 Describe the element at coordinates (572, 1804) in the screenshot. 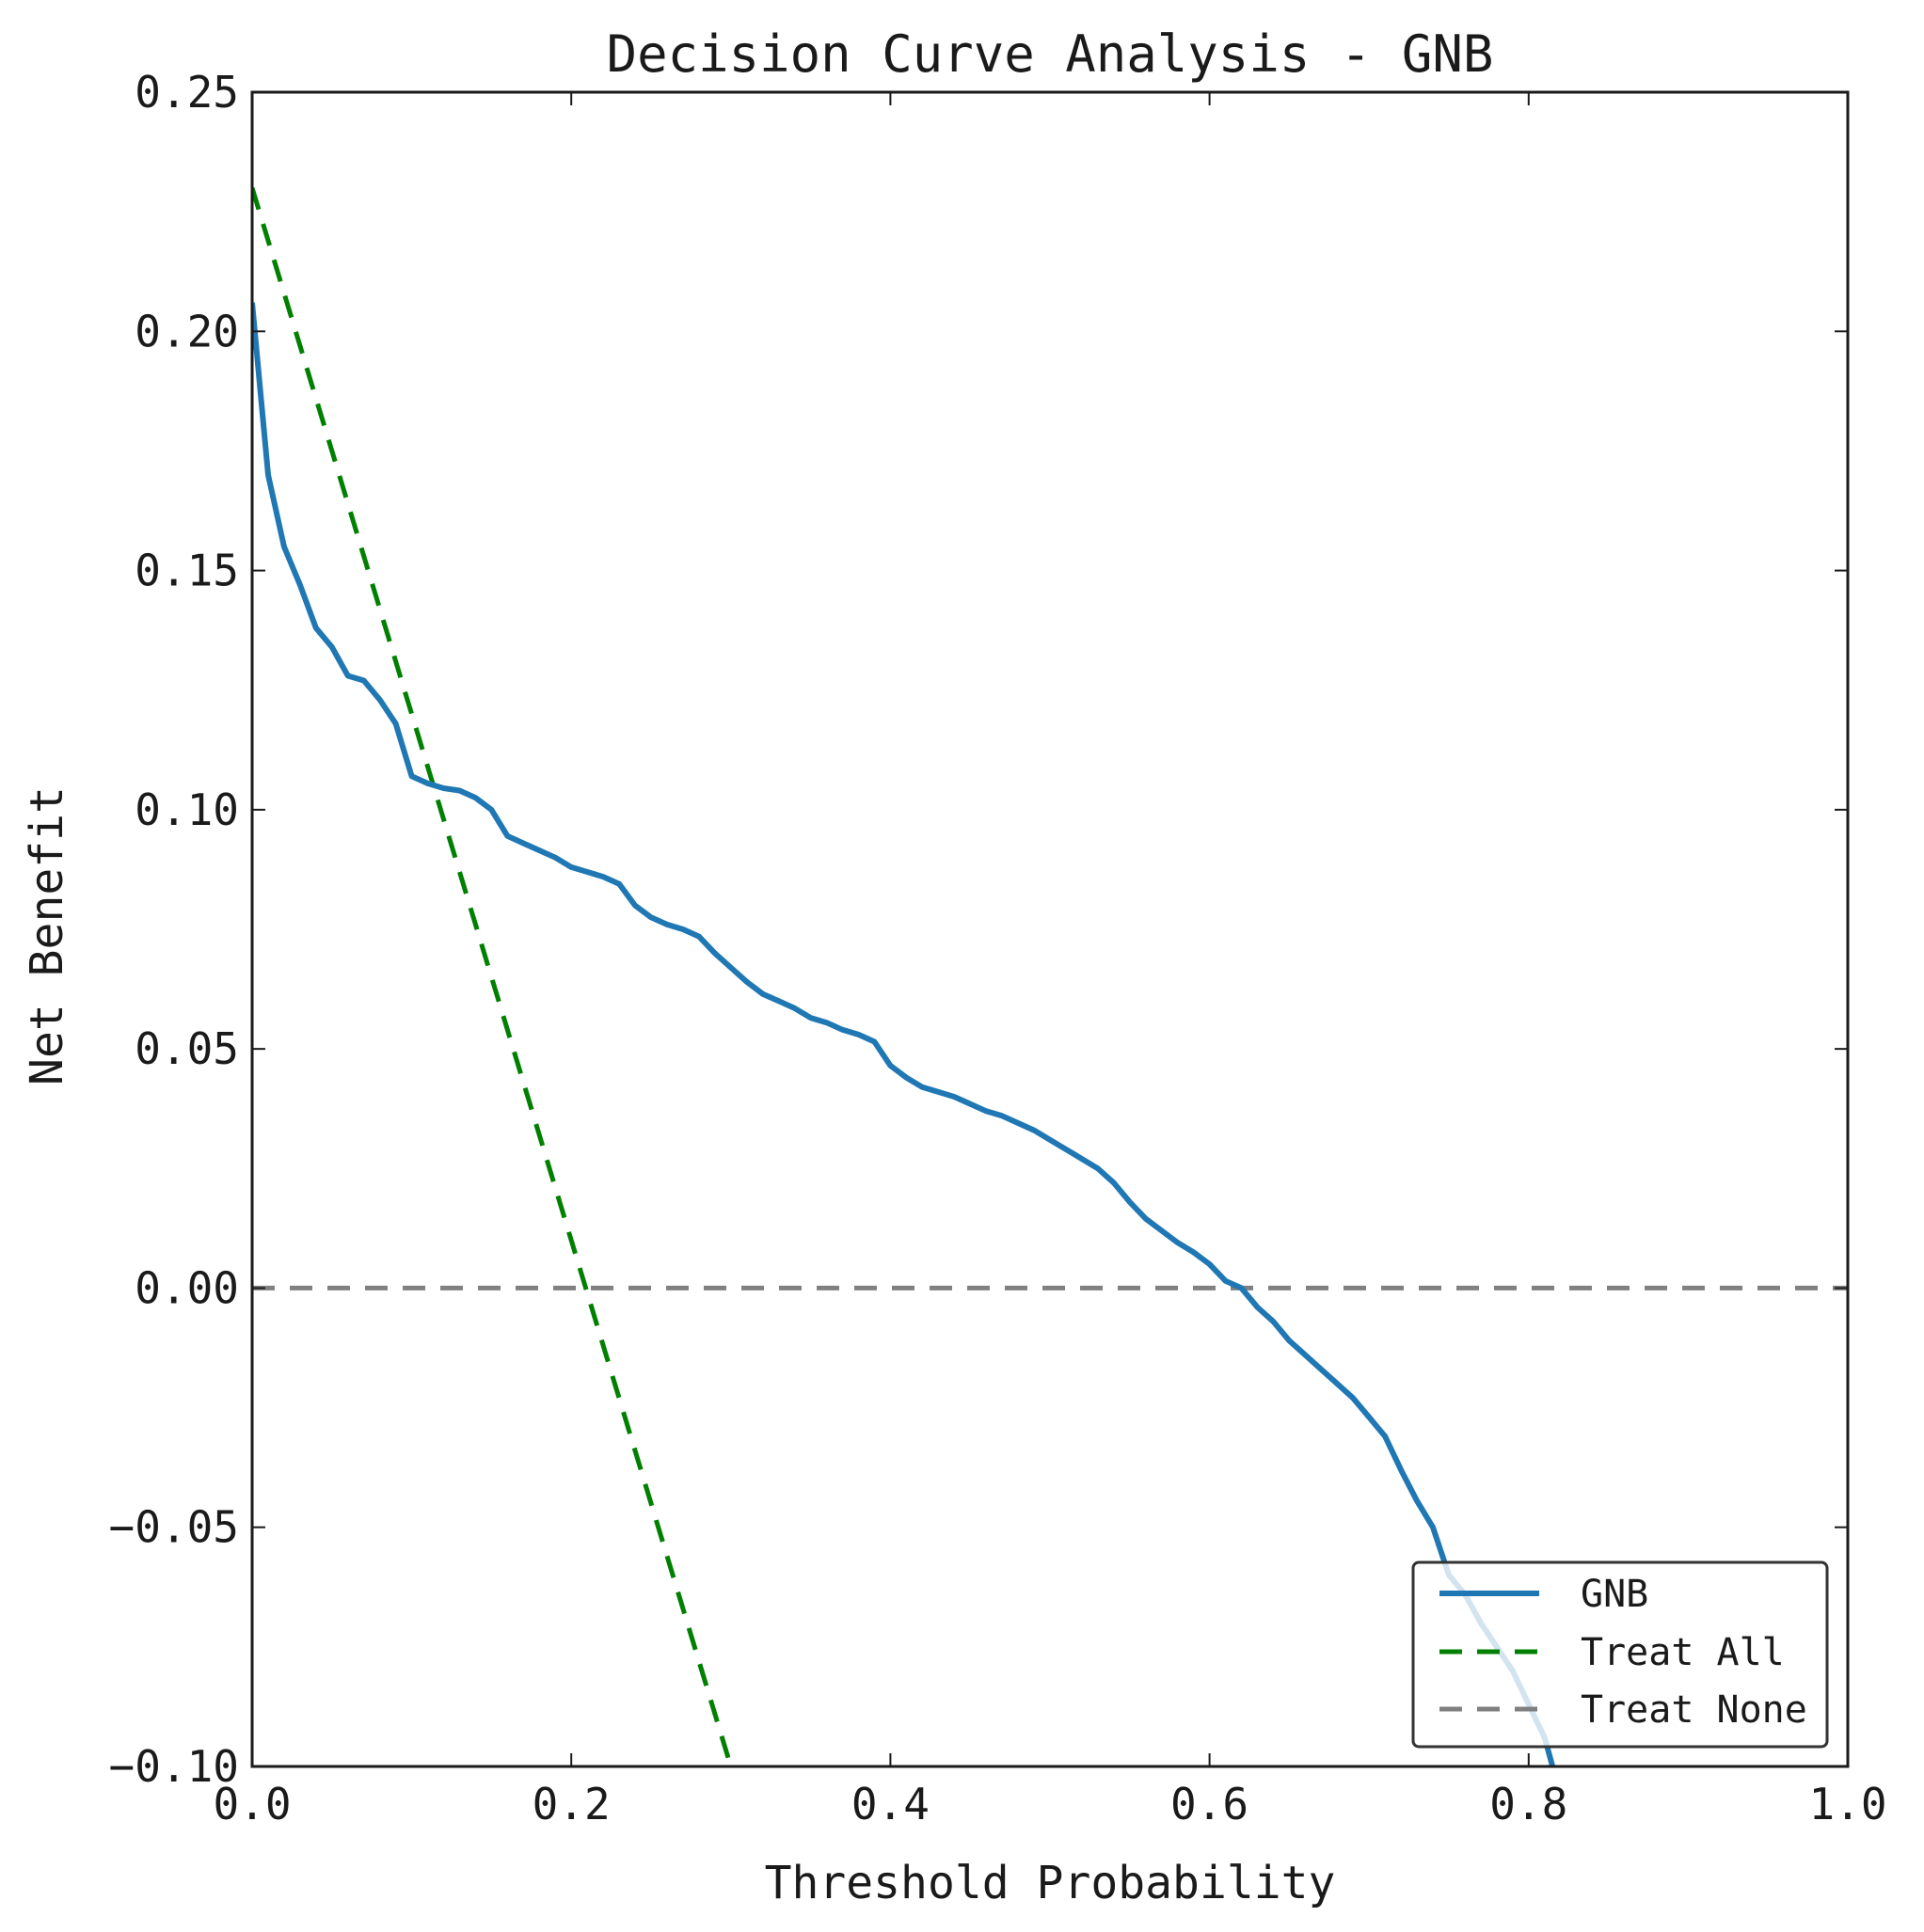

I see `x-tick-label: 0.2` at that location.